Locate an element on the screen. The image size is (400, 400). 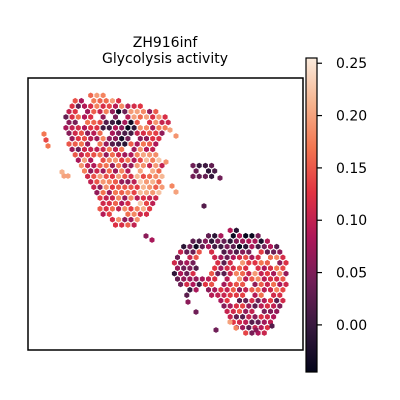
colorbar-tick-label: 0.10 is located at coordinates (351, 221).